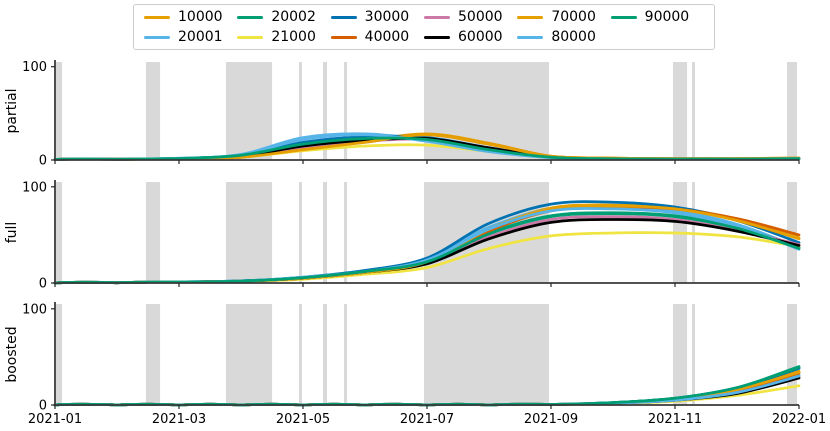 Image resolution: width=830 pixels, height=431 pixels. I want to click on legend-item-80000: 80000, so click(563, 37).